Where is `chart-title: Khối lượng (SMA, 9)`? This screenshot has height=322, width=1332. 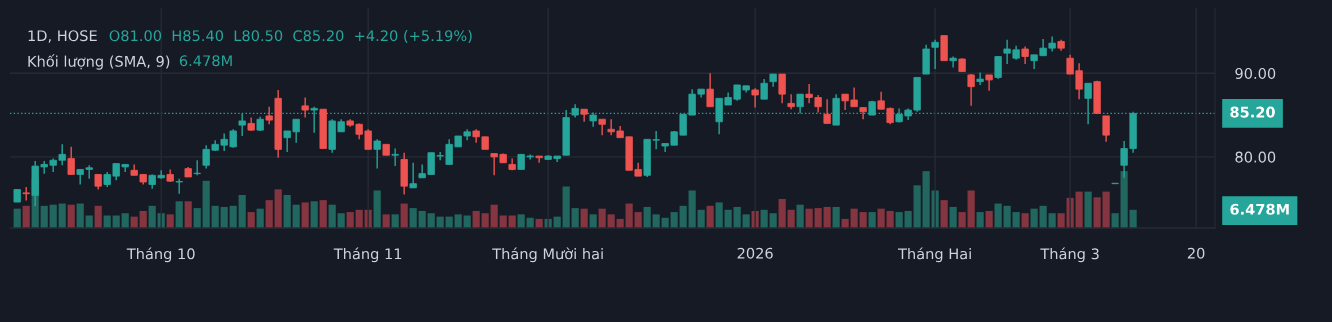
chart-title: Khối lượng (SMA, 9) is located at coordinates (99, 62).